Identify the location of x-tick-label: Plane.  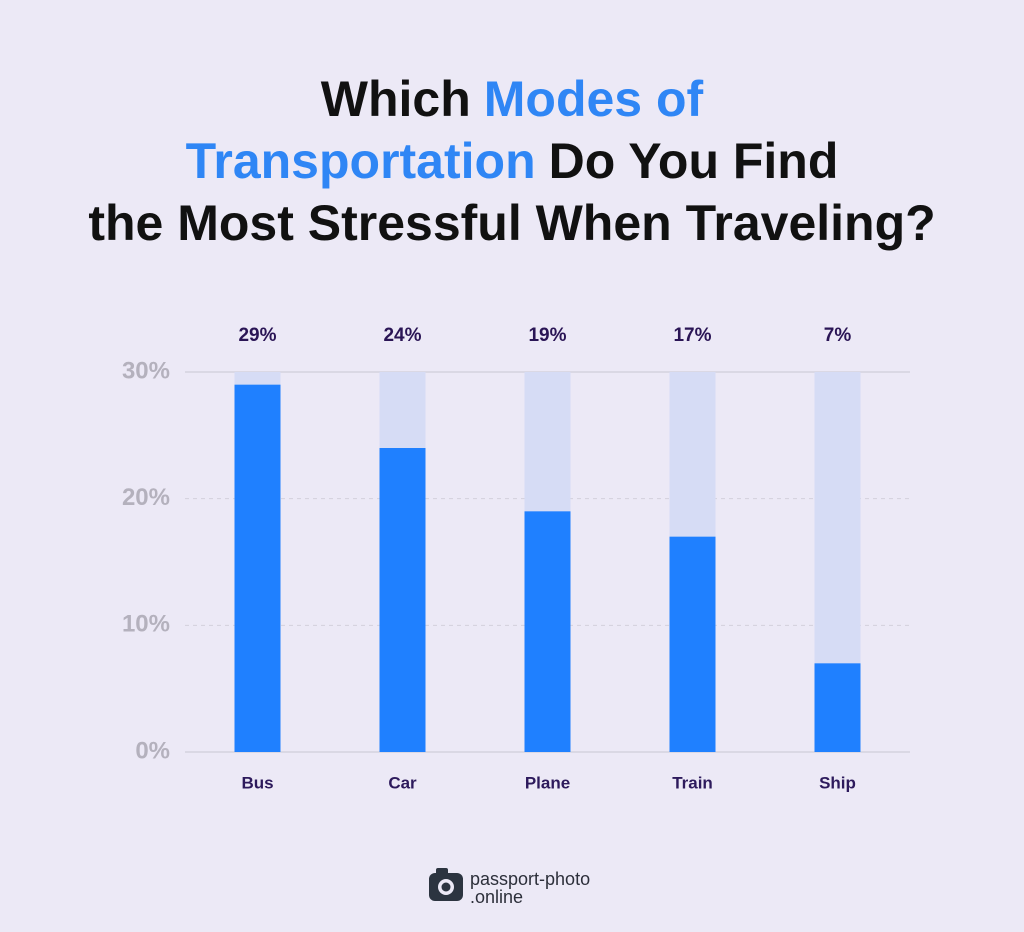
(547, 782).